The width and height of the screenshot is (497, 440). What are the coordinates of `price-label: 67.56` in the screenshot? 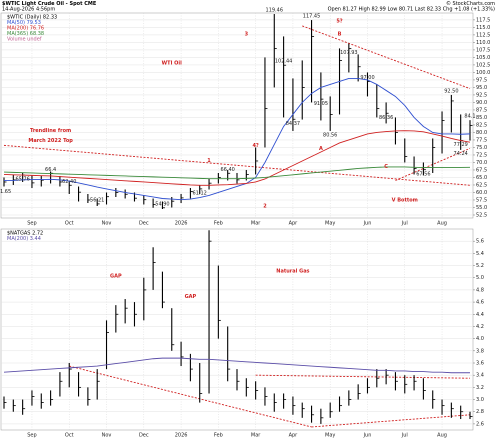 It's located at (423, 174).